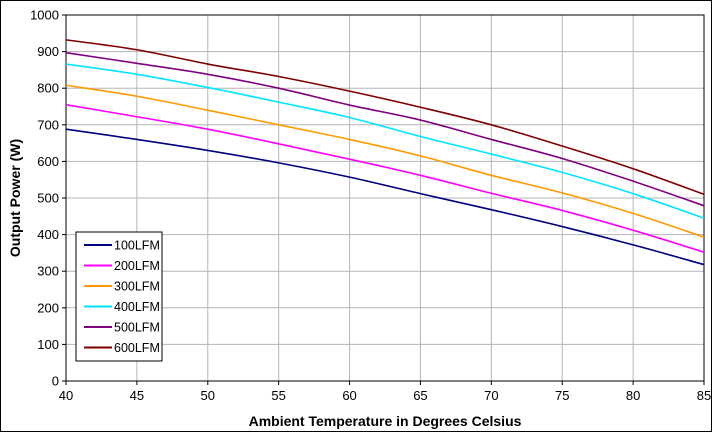 This screenshot has height=437, width=712. I want to click on x-tick-label: 70, so click(491, 395).